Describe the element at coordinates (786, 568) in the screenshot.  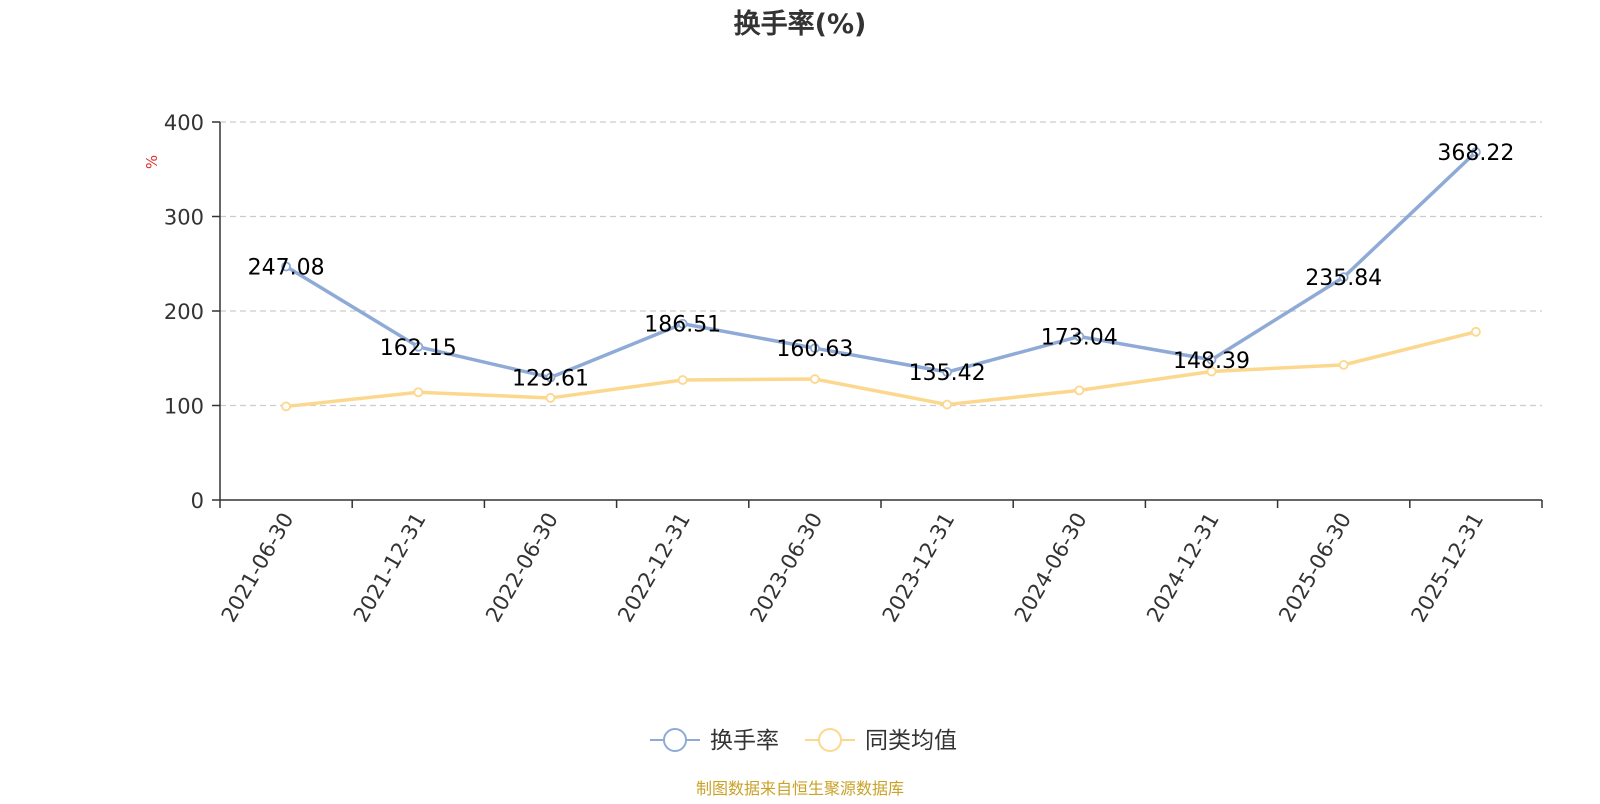
I see `x-tick-label: 2023-06-30` at that location.